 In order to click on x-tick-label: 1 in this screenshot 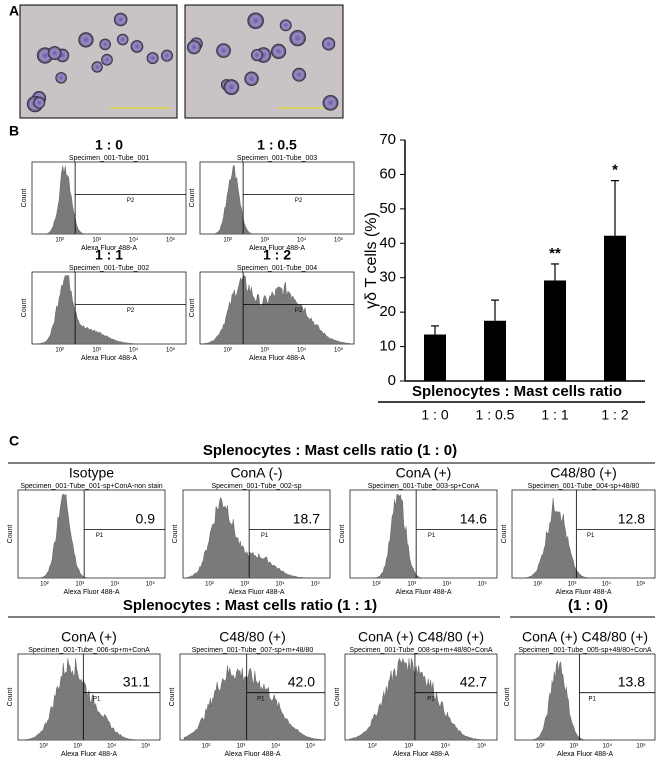, I will do `click(554, 415)`.